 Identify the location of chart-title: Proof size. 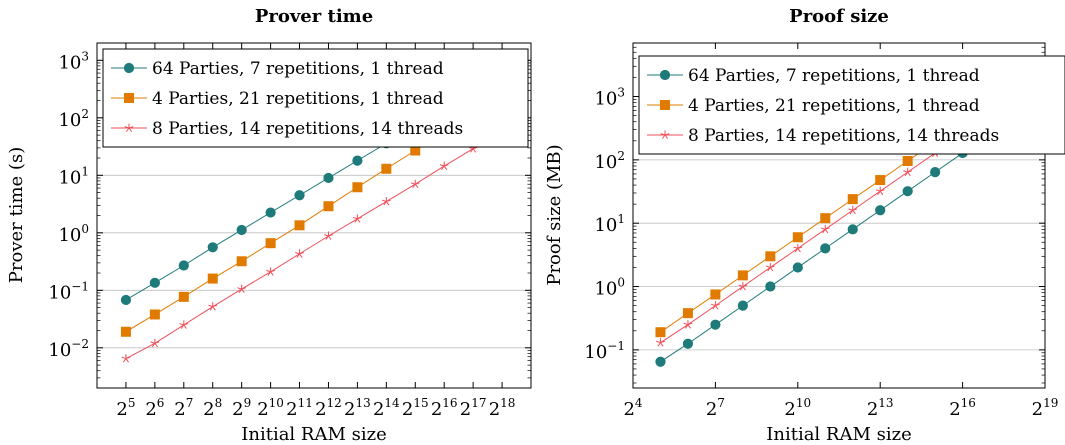
(839, 16).